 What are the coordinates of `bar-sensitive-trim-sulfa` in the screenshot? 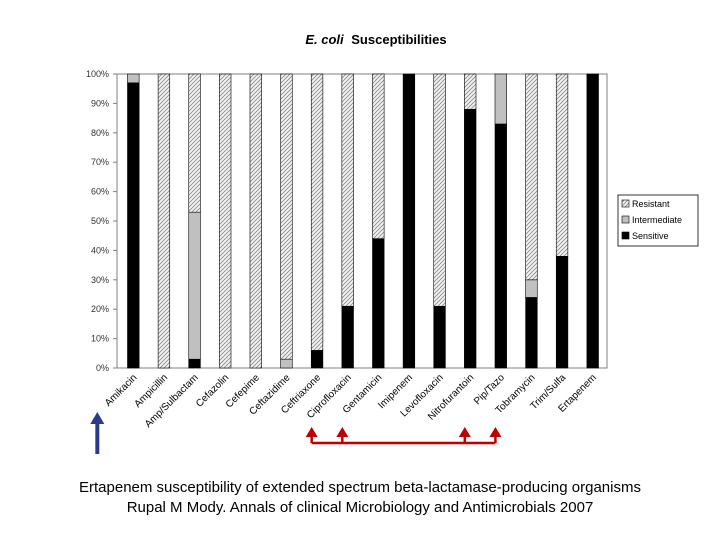 It's located at (562, 312).